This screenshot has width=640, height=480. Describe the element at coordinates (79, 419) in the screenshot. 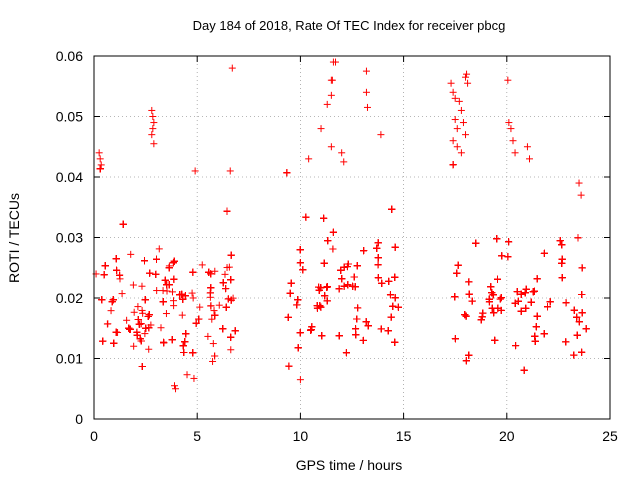

I see `y-tick-label: 0` at that location.